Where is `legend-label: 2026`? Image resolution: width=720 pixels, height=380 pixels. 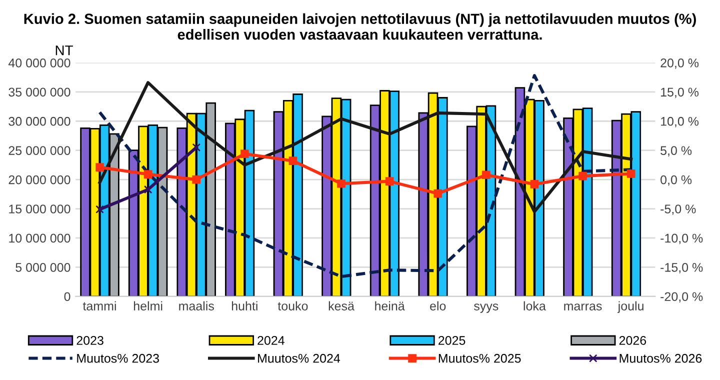 legend-label: 2026 is located at coordinates (632, 340).